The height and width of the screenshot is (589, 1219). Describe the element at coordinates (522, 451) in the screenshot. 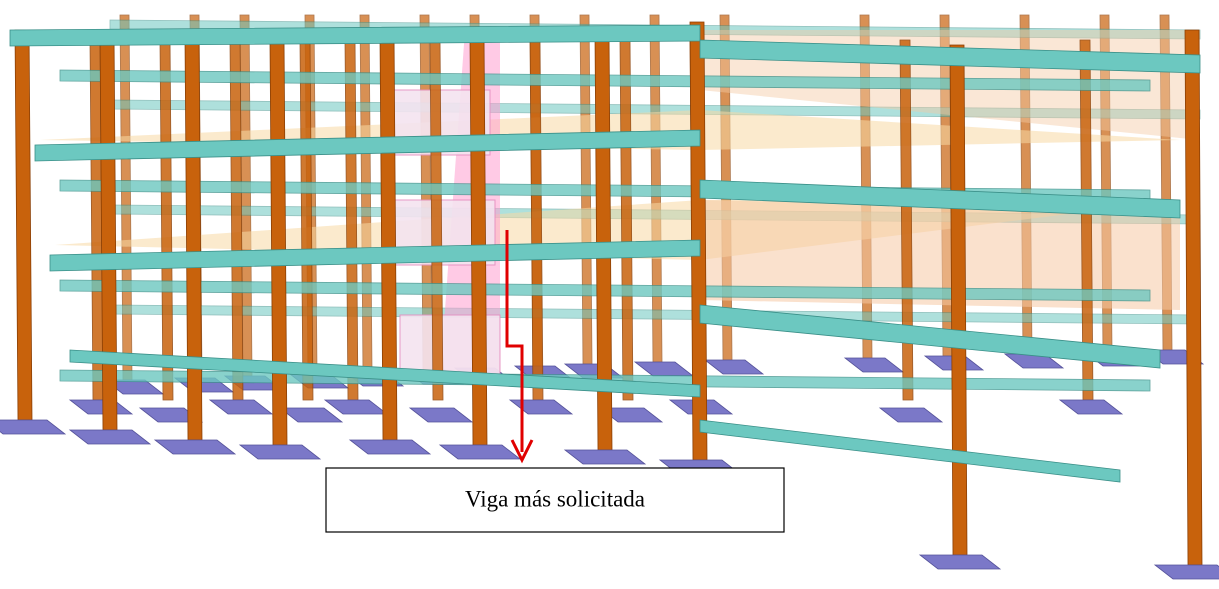

I see `arrow-head` at that location.